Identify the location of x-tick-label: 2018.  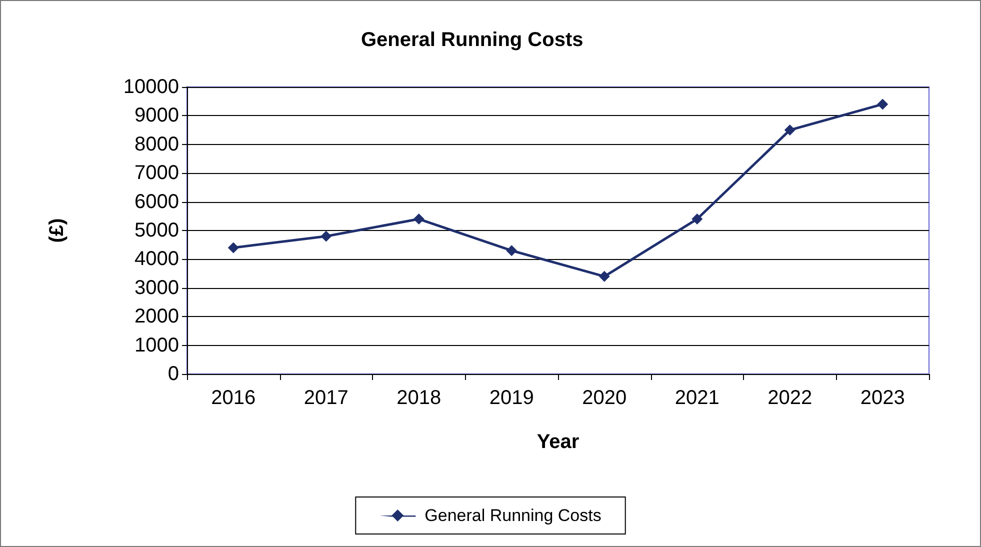
(419, 398).